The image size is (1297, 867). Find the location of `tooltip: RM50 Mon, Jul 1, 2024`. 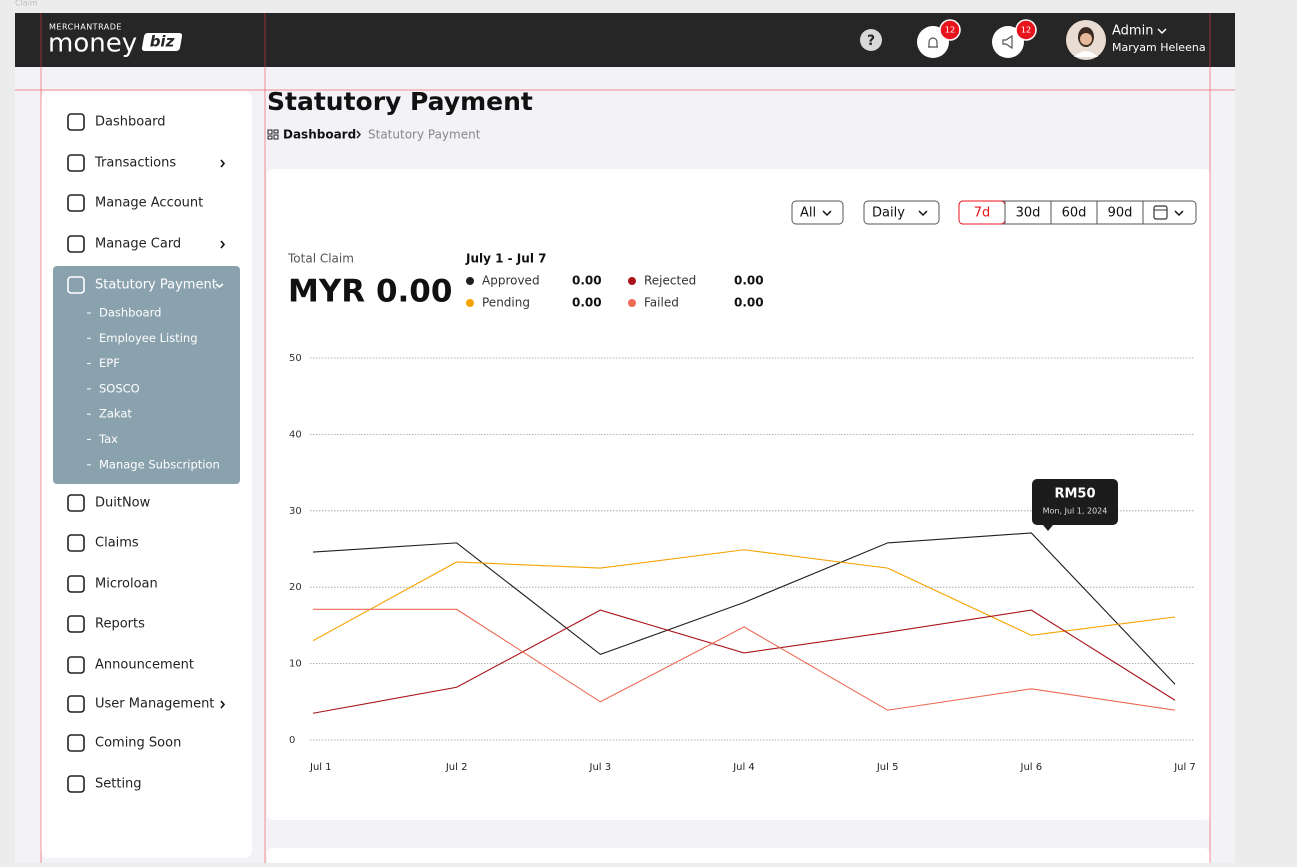

tooltip: RM50 Mon, Jul 1, 2024 is located at coordinates (1075, 505).